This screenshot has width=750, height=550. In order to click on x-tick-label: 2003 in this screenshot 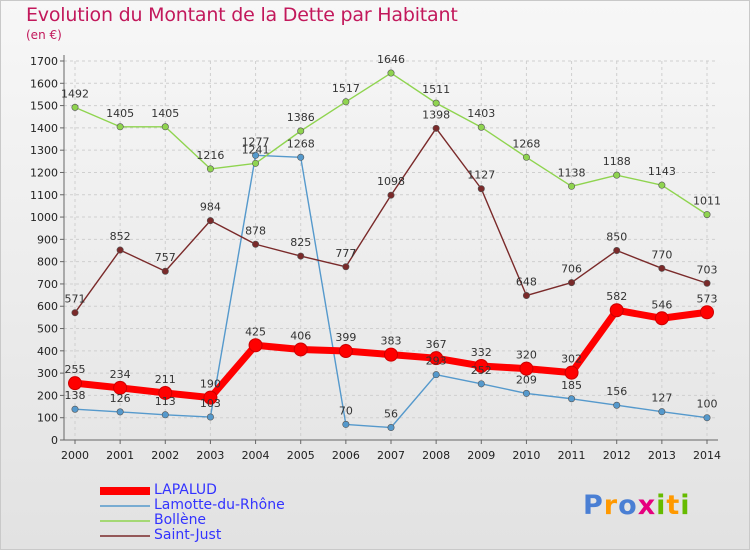, I will do `click(210, 455)`.